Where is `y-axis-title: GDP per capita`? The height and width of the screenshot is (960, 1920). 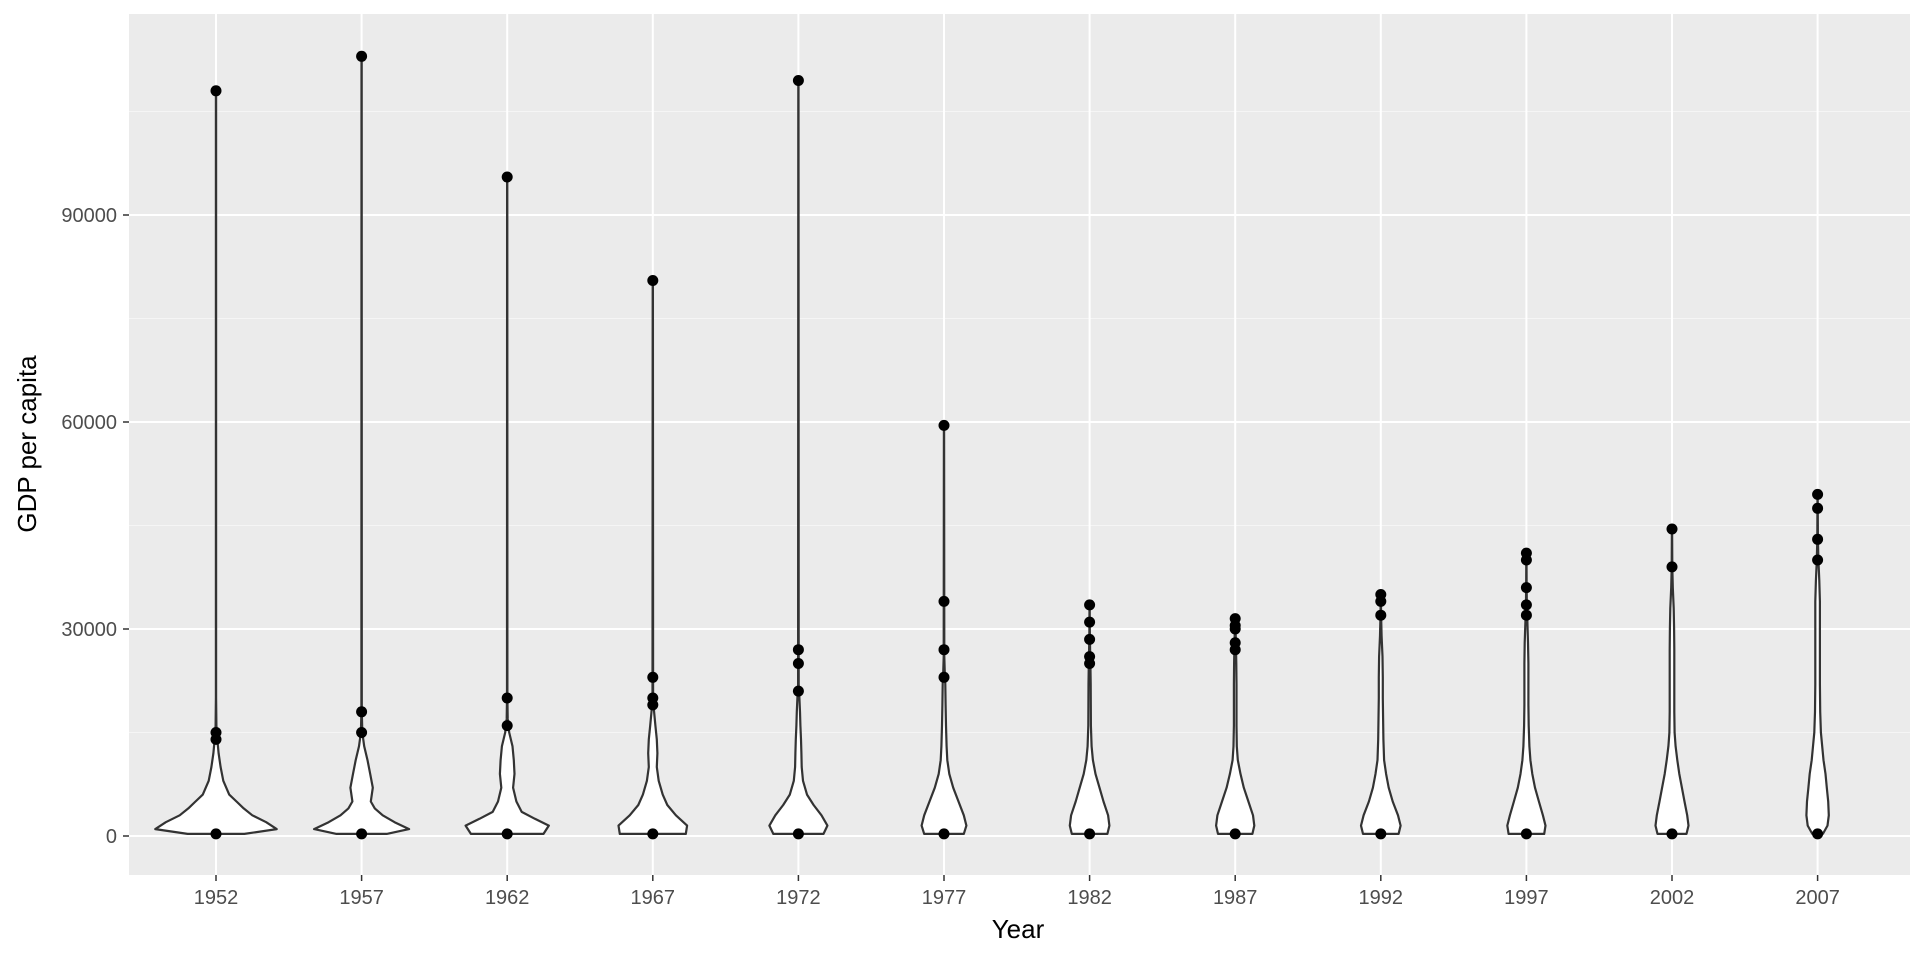 y-axis-title: GDP per capita is located at coordinates (27, 444).